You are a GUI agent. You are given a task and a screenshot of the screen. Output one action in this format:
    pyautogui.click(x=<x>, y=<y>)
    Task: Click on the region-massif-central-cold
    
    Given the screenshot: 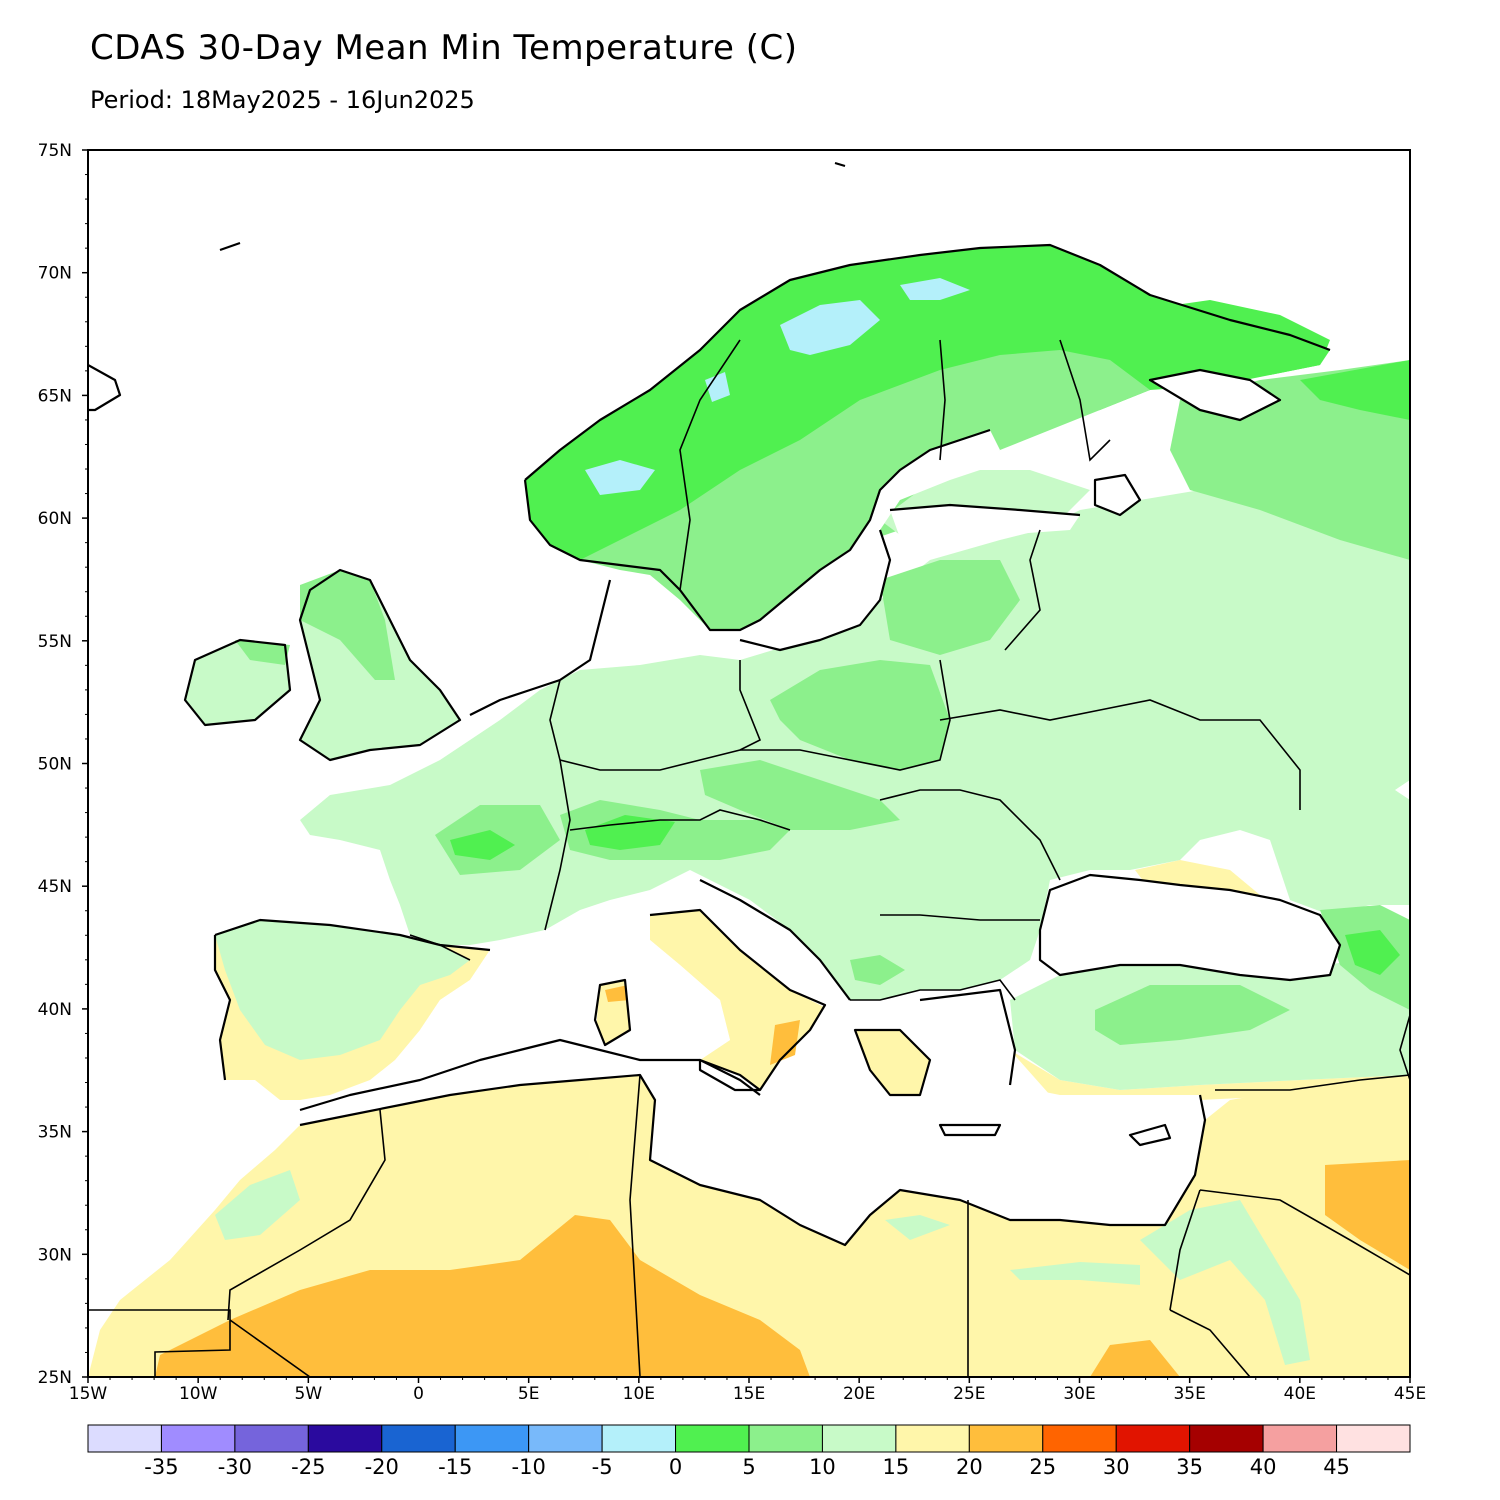 What is the action you would take?
    pyautogui.click(x=482, y=845)
    